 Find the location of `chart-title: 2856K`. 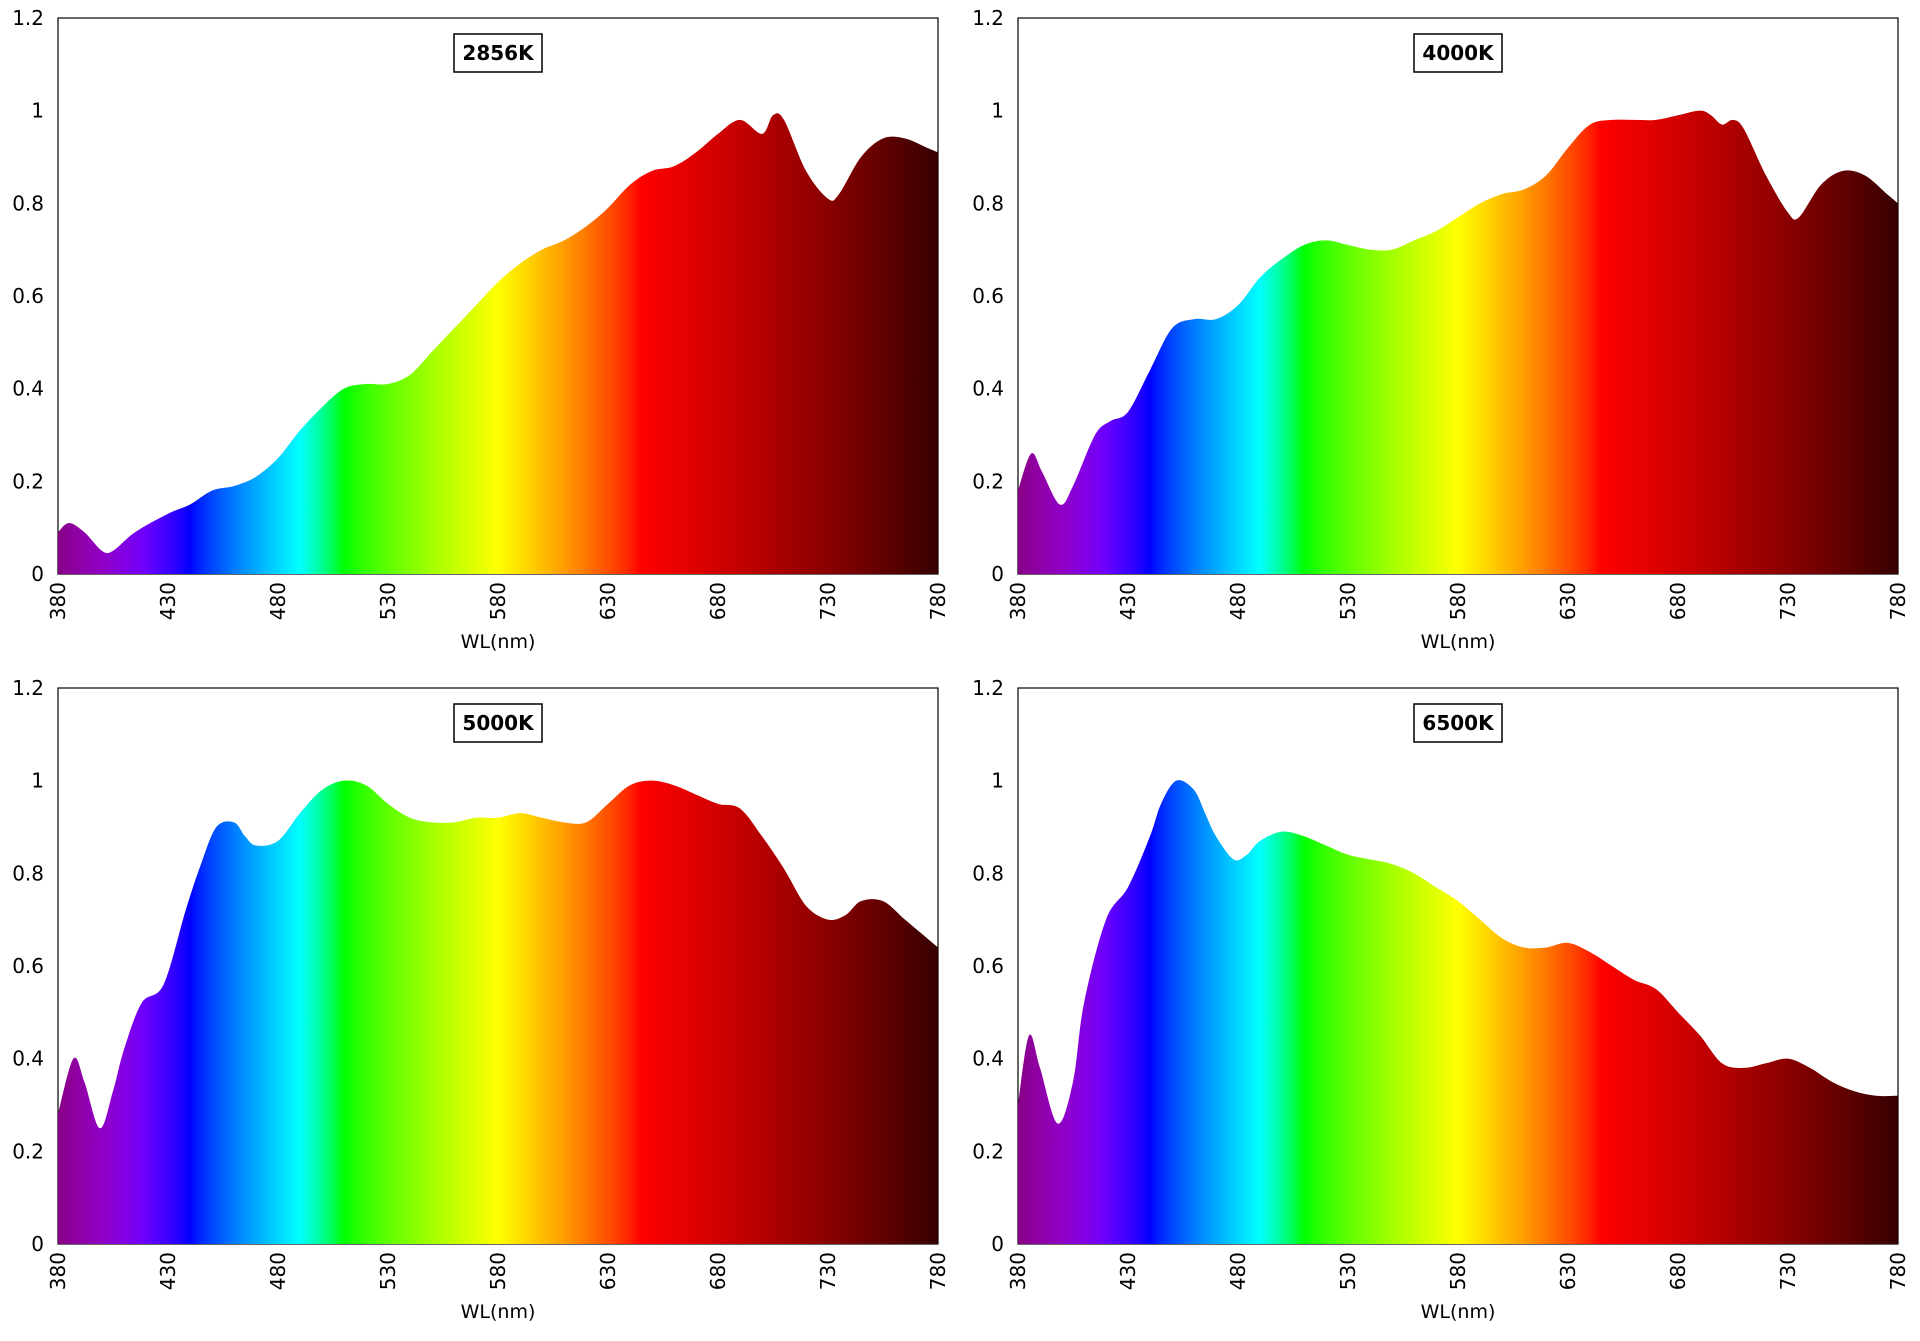

chart-title: 2856K is located at coordinates (498, 53).